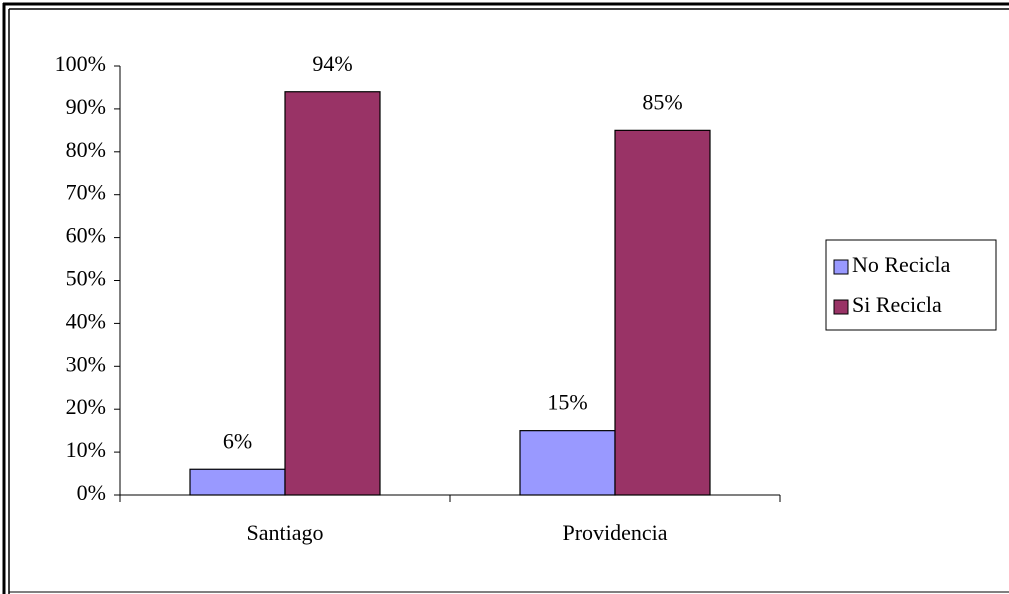  I want to click on y-tick-label: 50%, so click(86, 278).